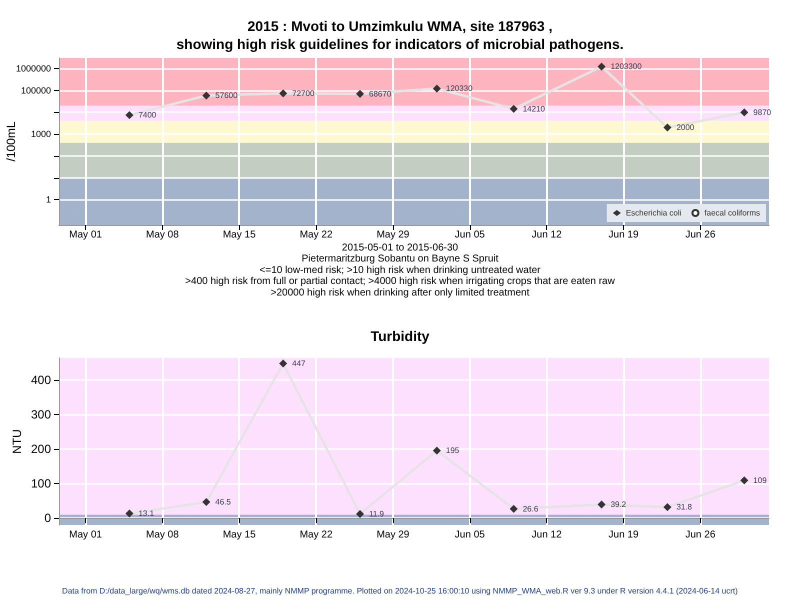 This screenshot has width=800, height=600. I want to click on data-label: 120330, so click(460, 89).